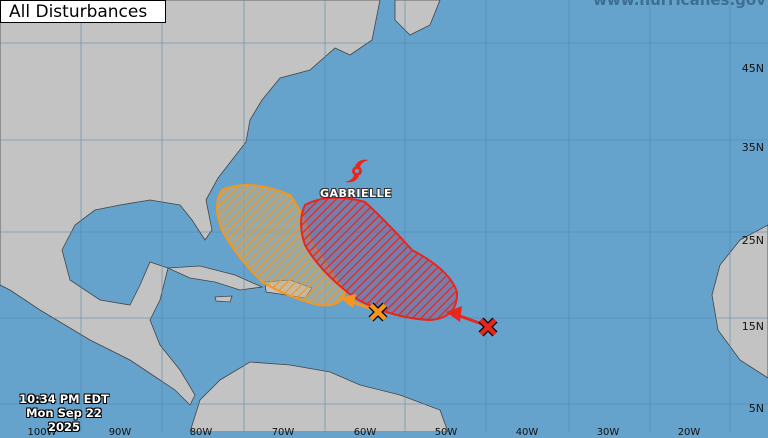 Image resolution: width=768 pixels, height=438 pixels. What do you see at coordinates (215, 278) in the screenshot?
I see `cuba` at bounding box center [215, 278].